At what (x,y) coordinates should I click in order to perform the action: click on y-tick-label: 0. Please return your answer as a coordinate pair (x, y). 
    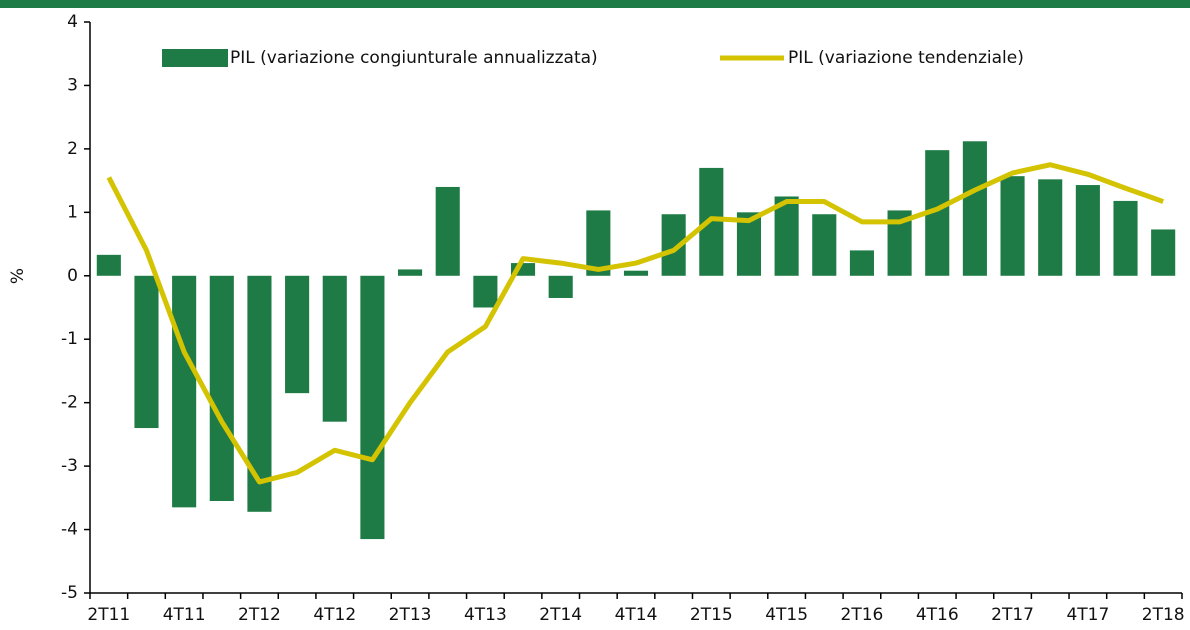
    Looking at the image, I should click on (72, 276).